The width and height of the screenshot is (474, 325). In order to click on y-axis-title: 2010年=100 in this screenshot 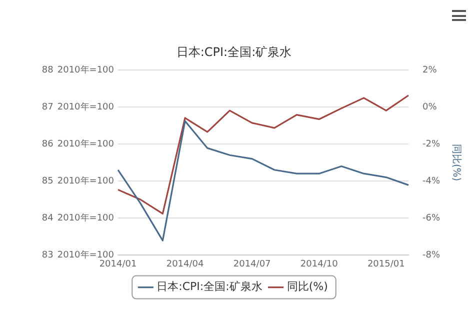, I will do `click(85, 254)`.